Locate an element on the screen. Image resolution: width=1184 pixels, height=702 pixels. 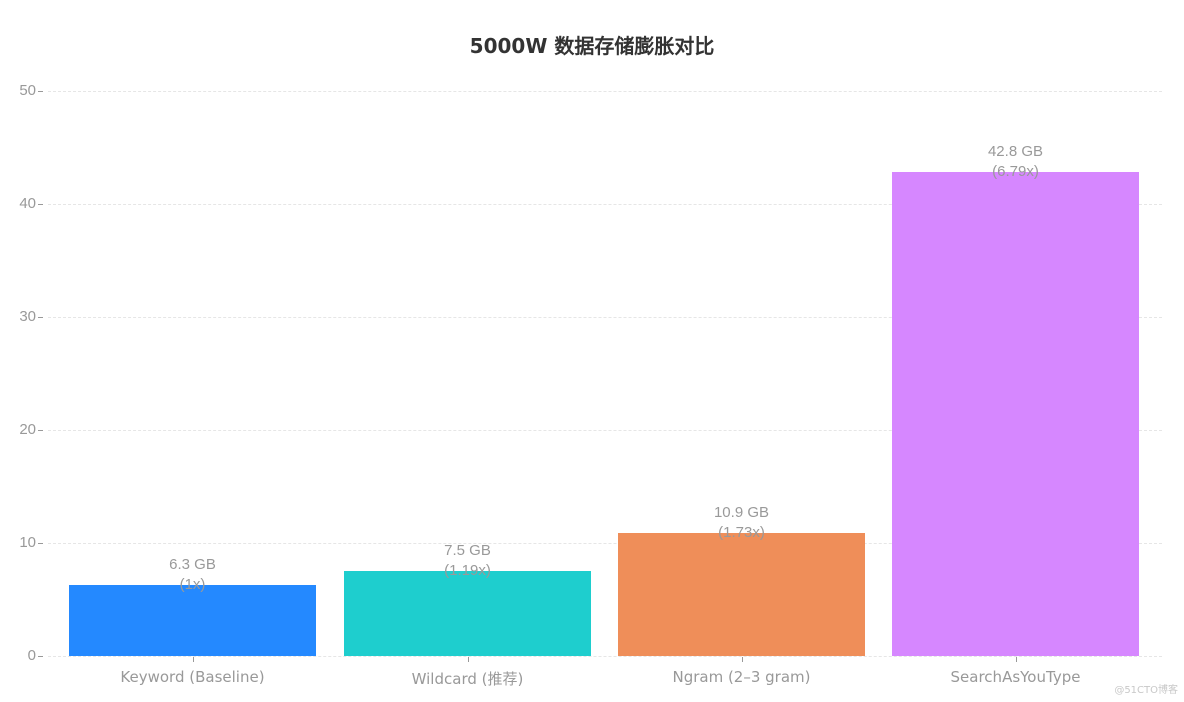
bar-data-label: 6.3 GB (1x) is located at coordinates (192, 575).